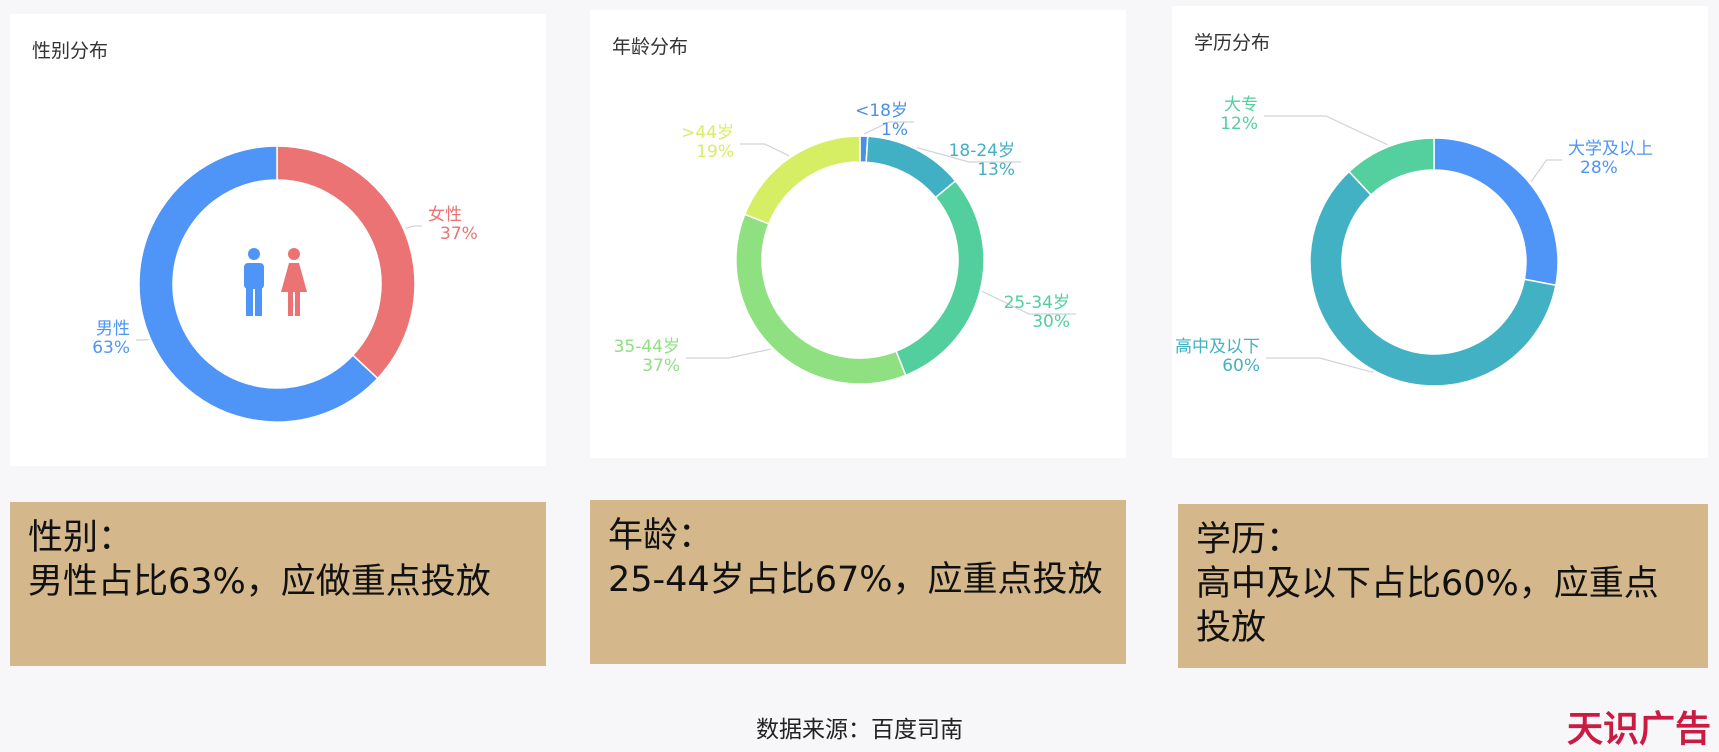 Image resolution: width=1719 pixels, height=752 pixels. What do you see at coordinates (894, 130) in the screenshot?
I see `slice-percent-label: 1%` at bounding box center [894, 130].